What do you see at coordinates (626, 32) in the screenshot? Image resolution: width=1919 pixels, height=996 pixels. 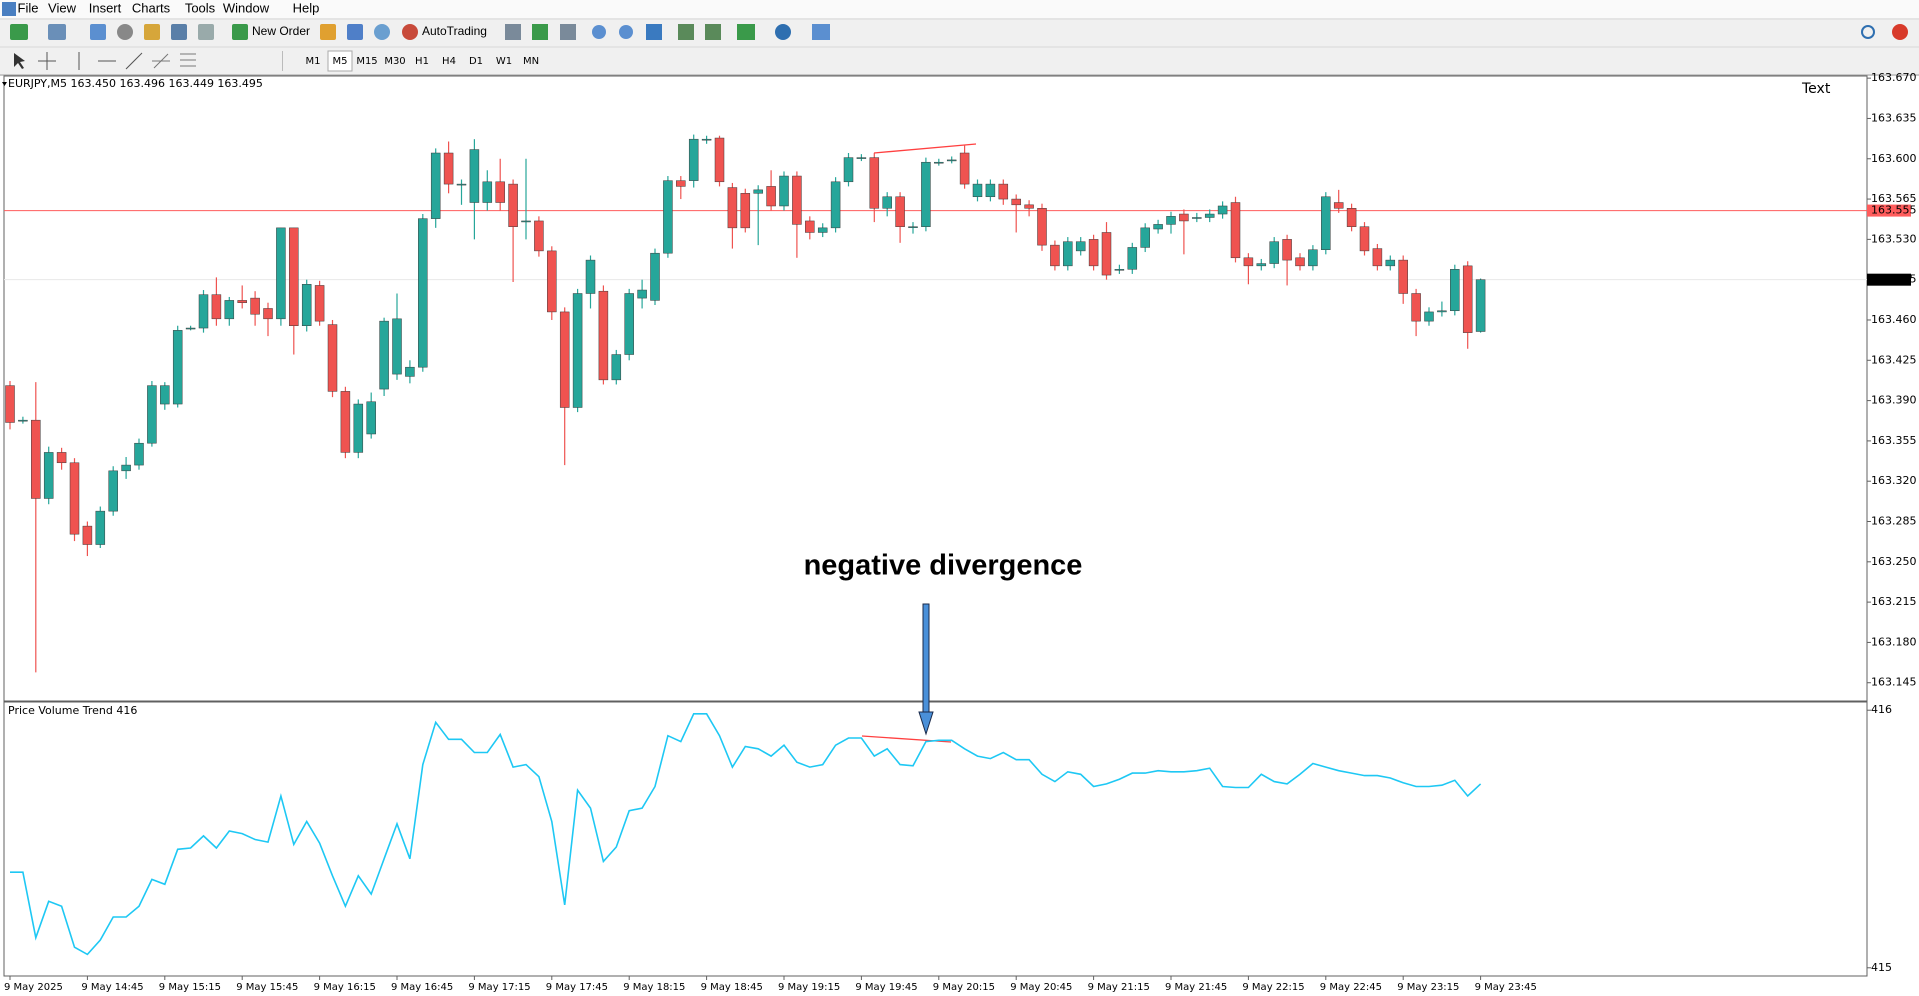 I see `zoom-out-button` at bounding box center [626, 32].